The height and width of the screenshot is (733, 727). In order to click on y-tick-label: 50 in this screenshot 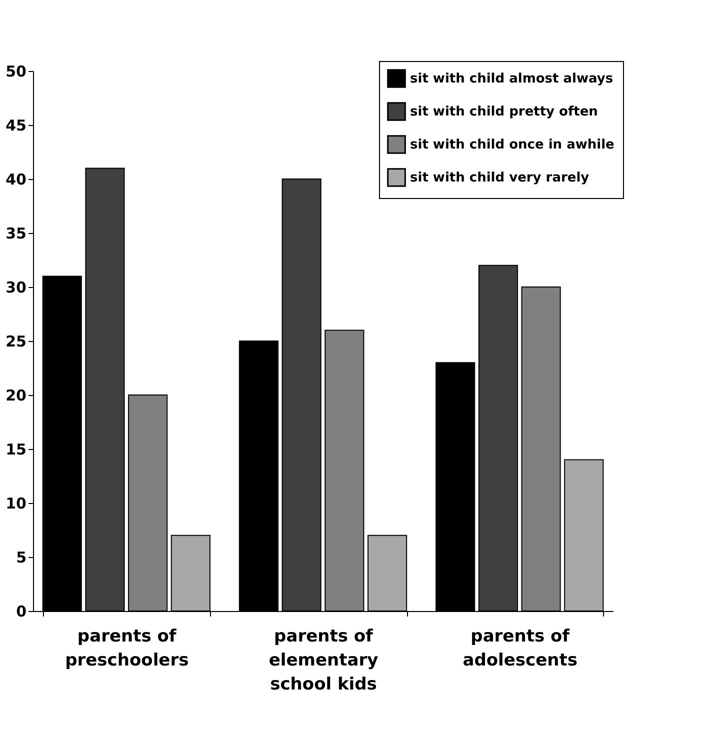, I will do `click(16, 71)`.